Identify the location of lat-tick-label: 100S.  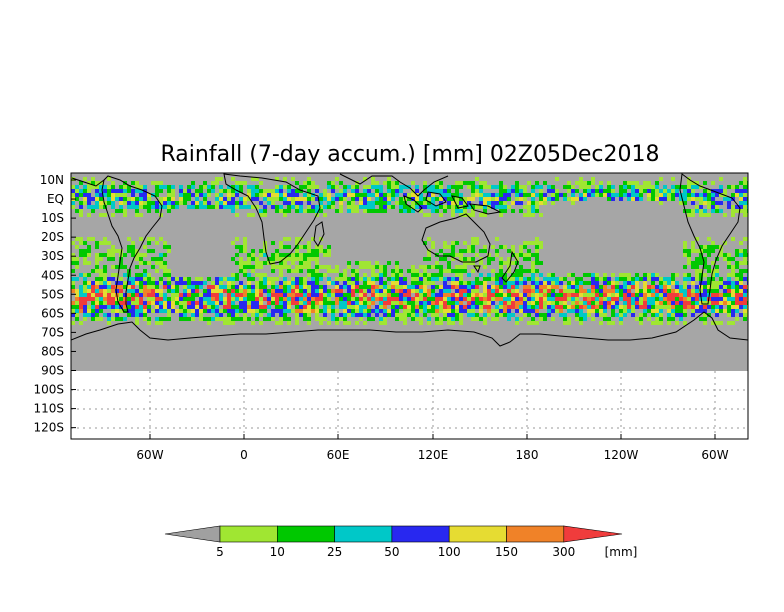
(48, 390).